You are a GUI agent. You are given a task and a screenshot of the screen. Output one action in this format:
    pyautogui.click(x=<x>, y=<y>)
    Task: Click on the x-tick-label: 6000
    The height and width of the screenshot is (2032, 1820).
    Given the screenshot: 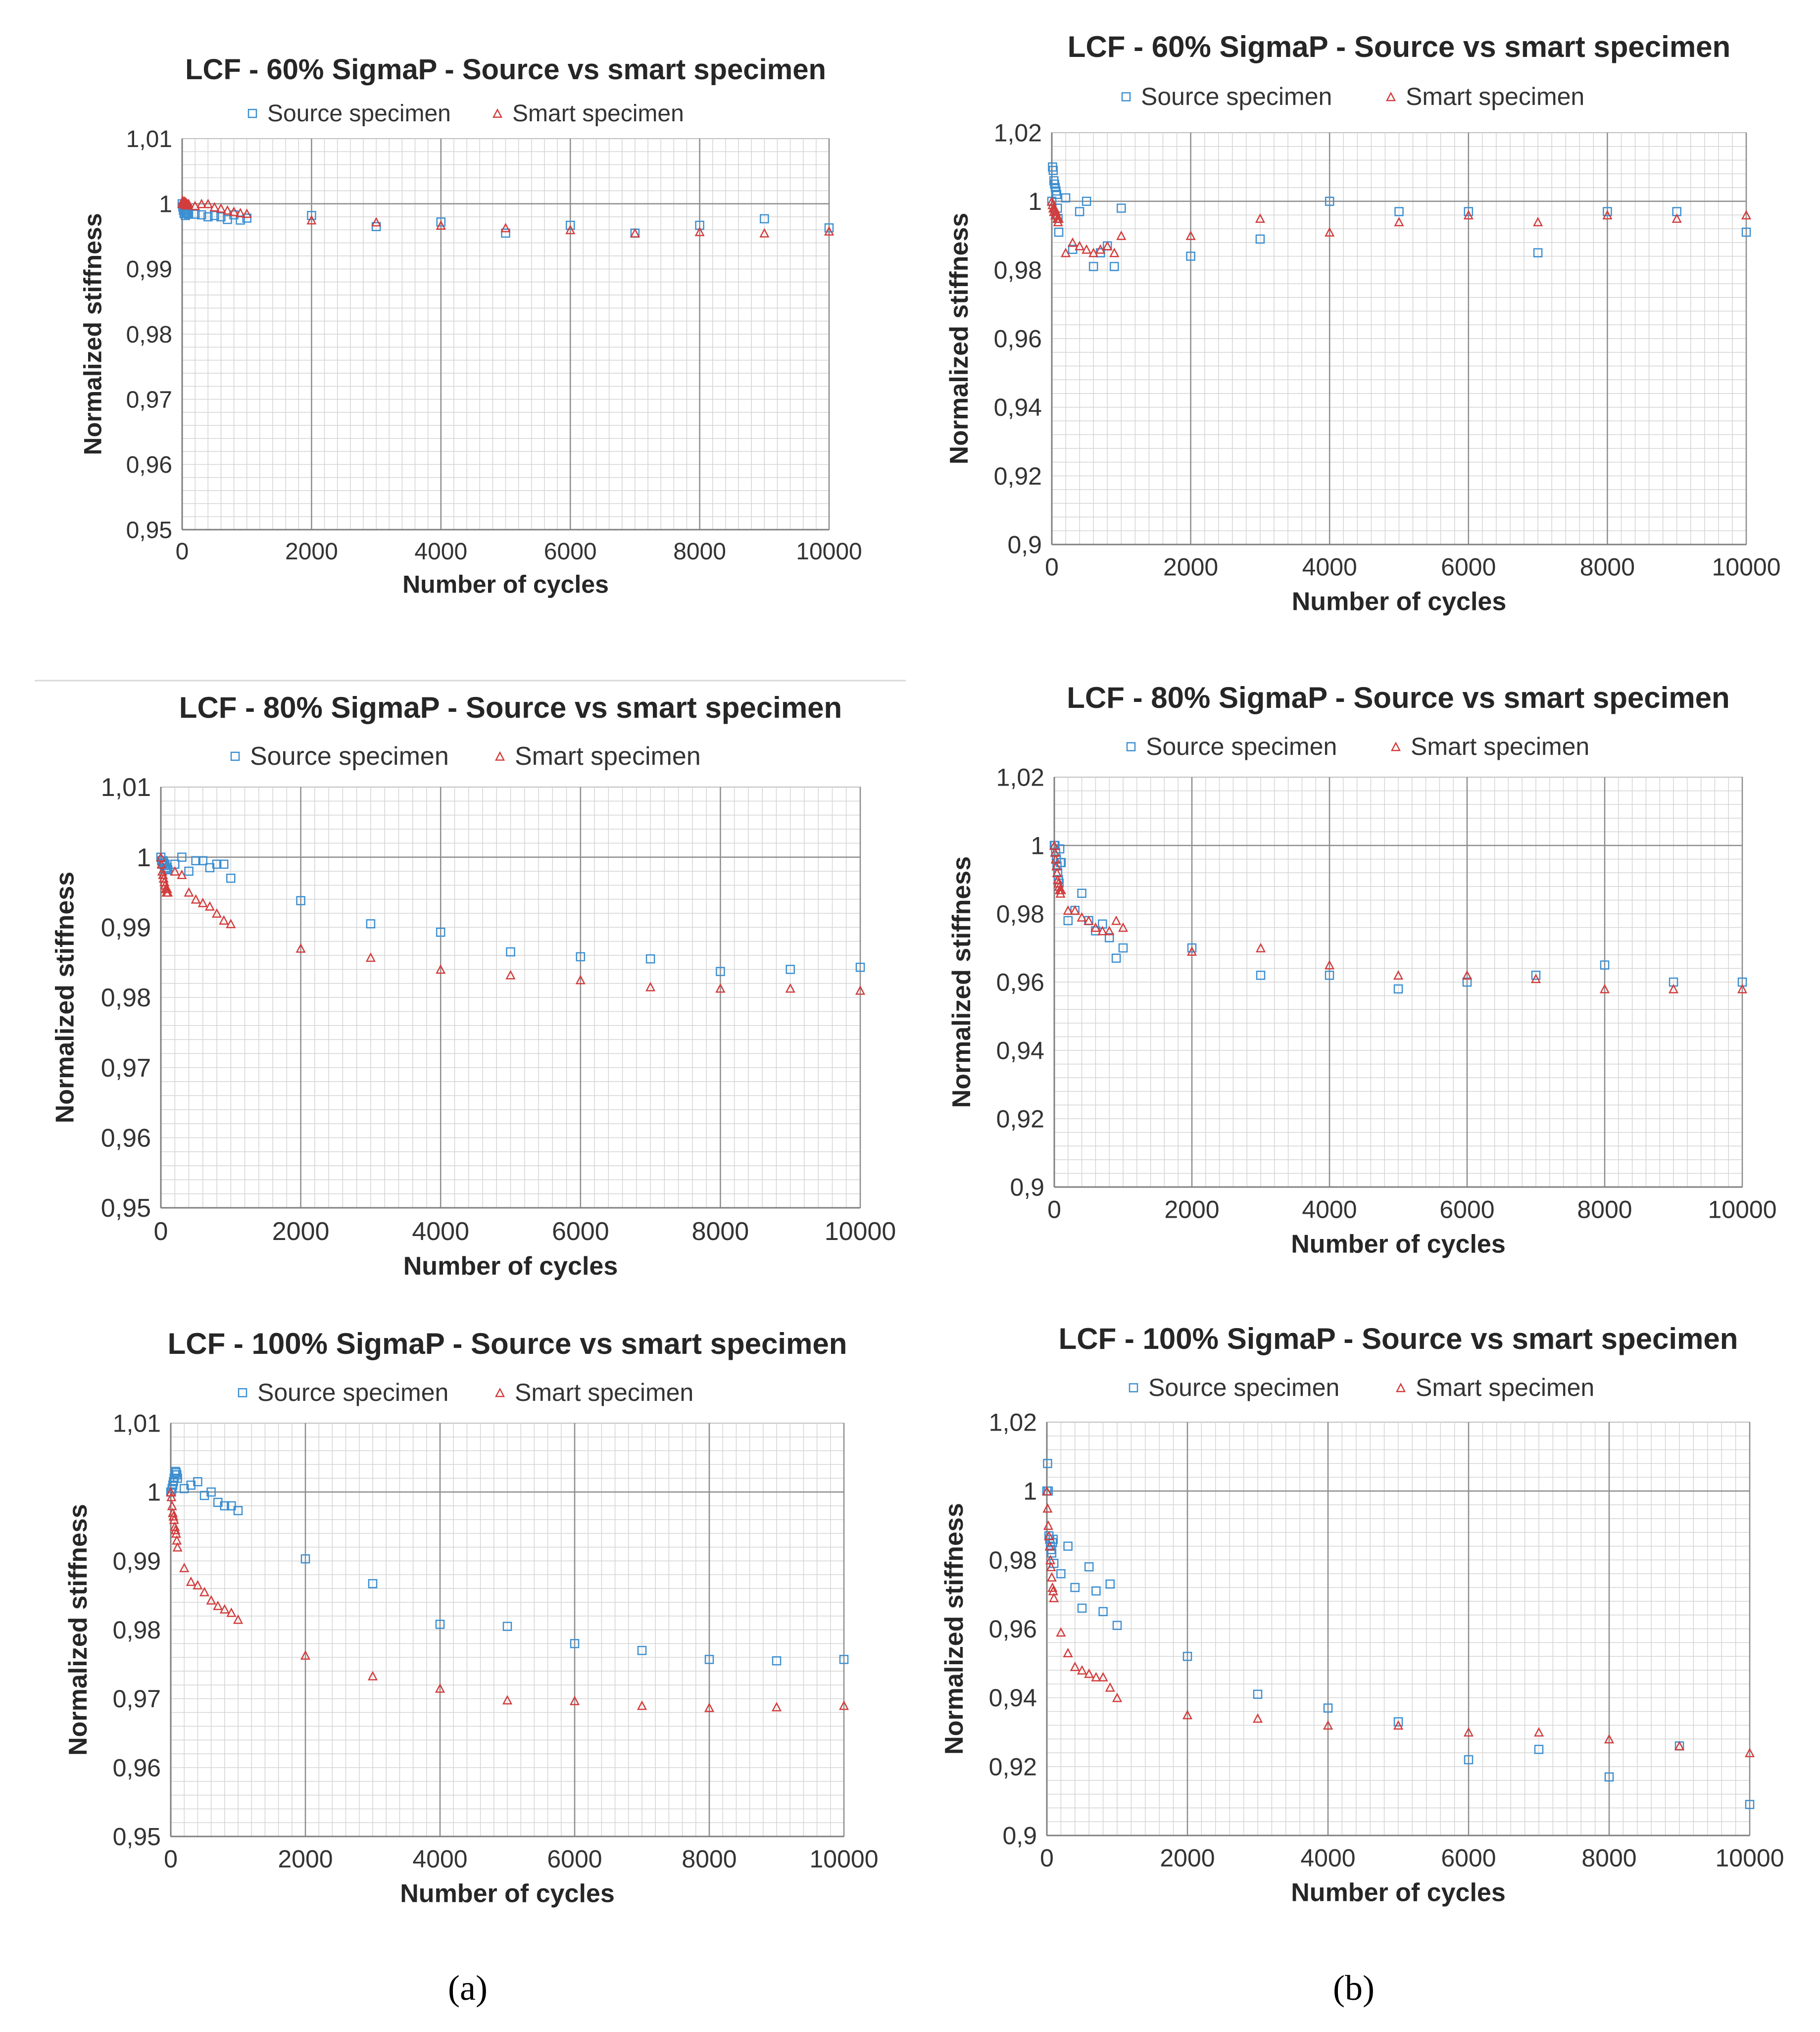 What is the action you would take?
    pyautogui.click(x=570, y=552)
    